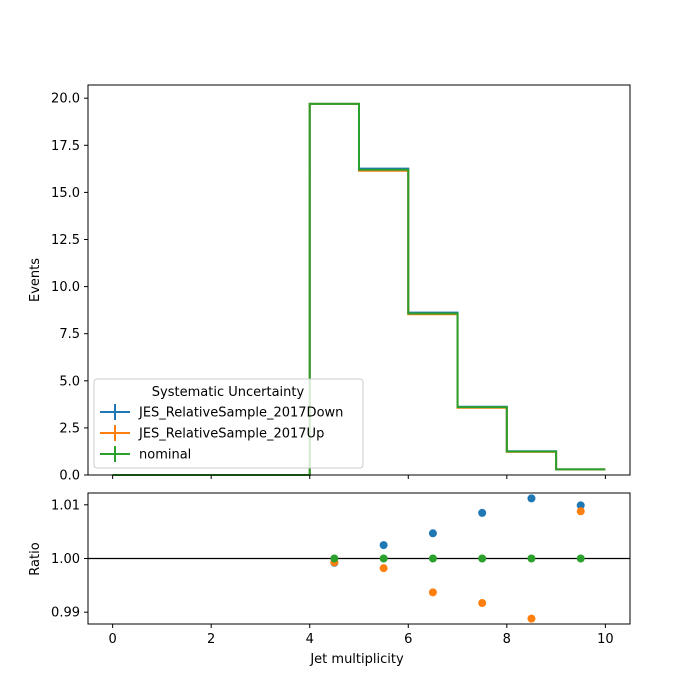  I want to click on legend-entry-jes-relativesample-2017up: JES_RelativeSample_2017Up, so click(212, 433).